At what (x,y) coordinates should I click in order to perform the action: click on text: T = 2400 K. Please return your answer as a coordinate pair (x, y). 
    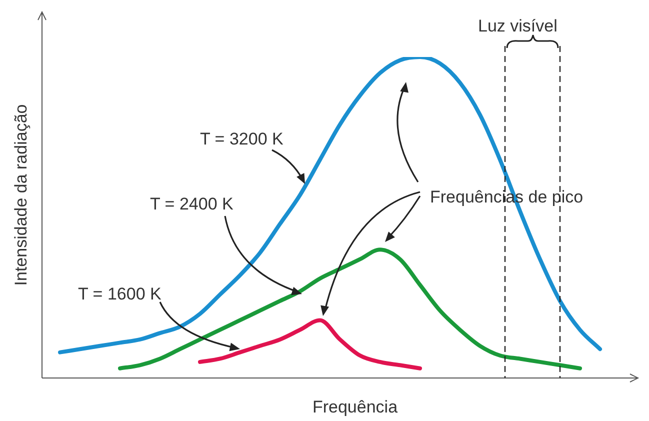
    Looking at the image, I should click on (192, 204).